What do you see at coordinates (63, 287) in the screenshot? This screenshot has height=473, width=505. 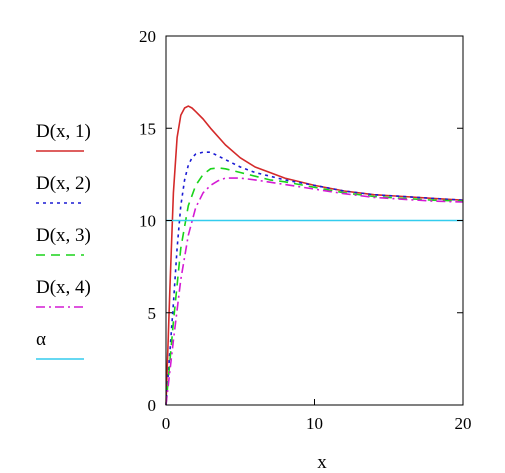 I see `legend-label-4: D(x, 4)` at bounding box center [63, 287].